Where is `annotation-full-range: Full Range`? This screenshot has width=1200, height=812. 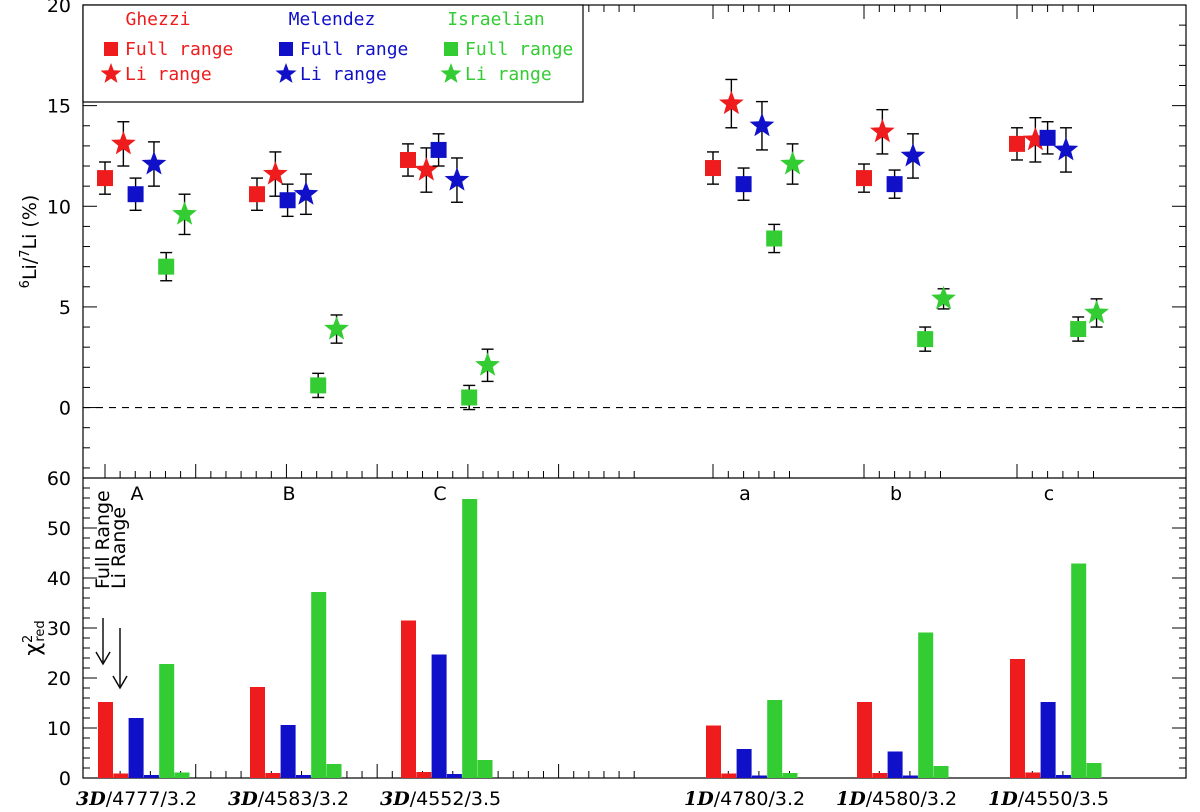 annotation-full-range: Full Range is located at coordinates (103, 539).